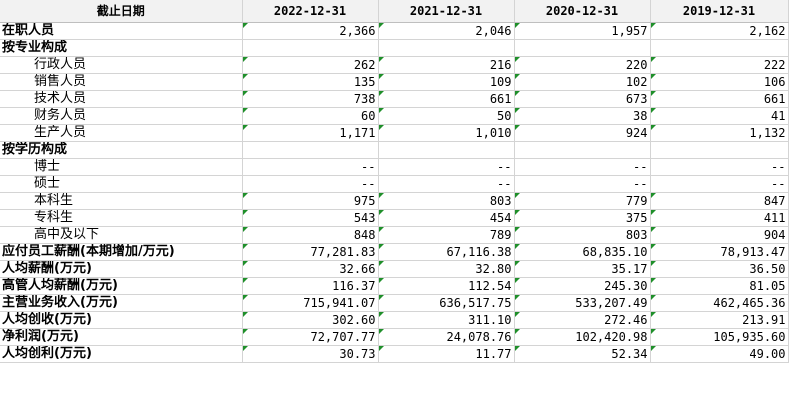 This screenshot has width=790, height=406. I want to click on row-label-cell: 技术人员, so click(121, 99).